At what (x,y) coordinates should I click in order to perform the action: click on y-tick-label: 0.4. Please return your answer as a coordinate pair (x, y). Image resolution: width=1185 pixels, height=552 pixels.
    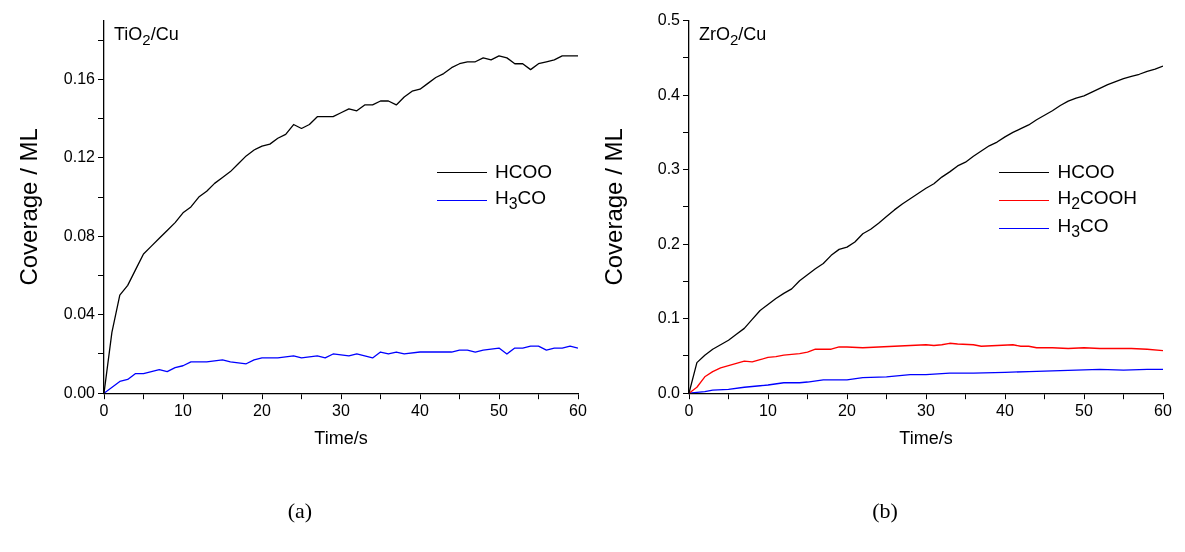
    Looking at the image, I should click on (669, 94).